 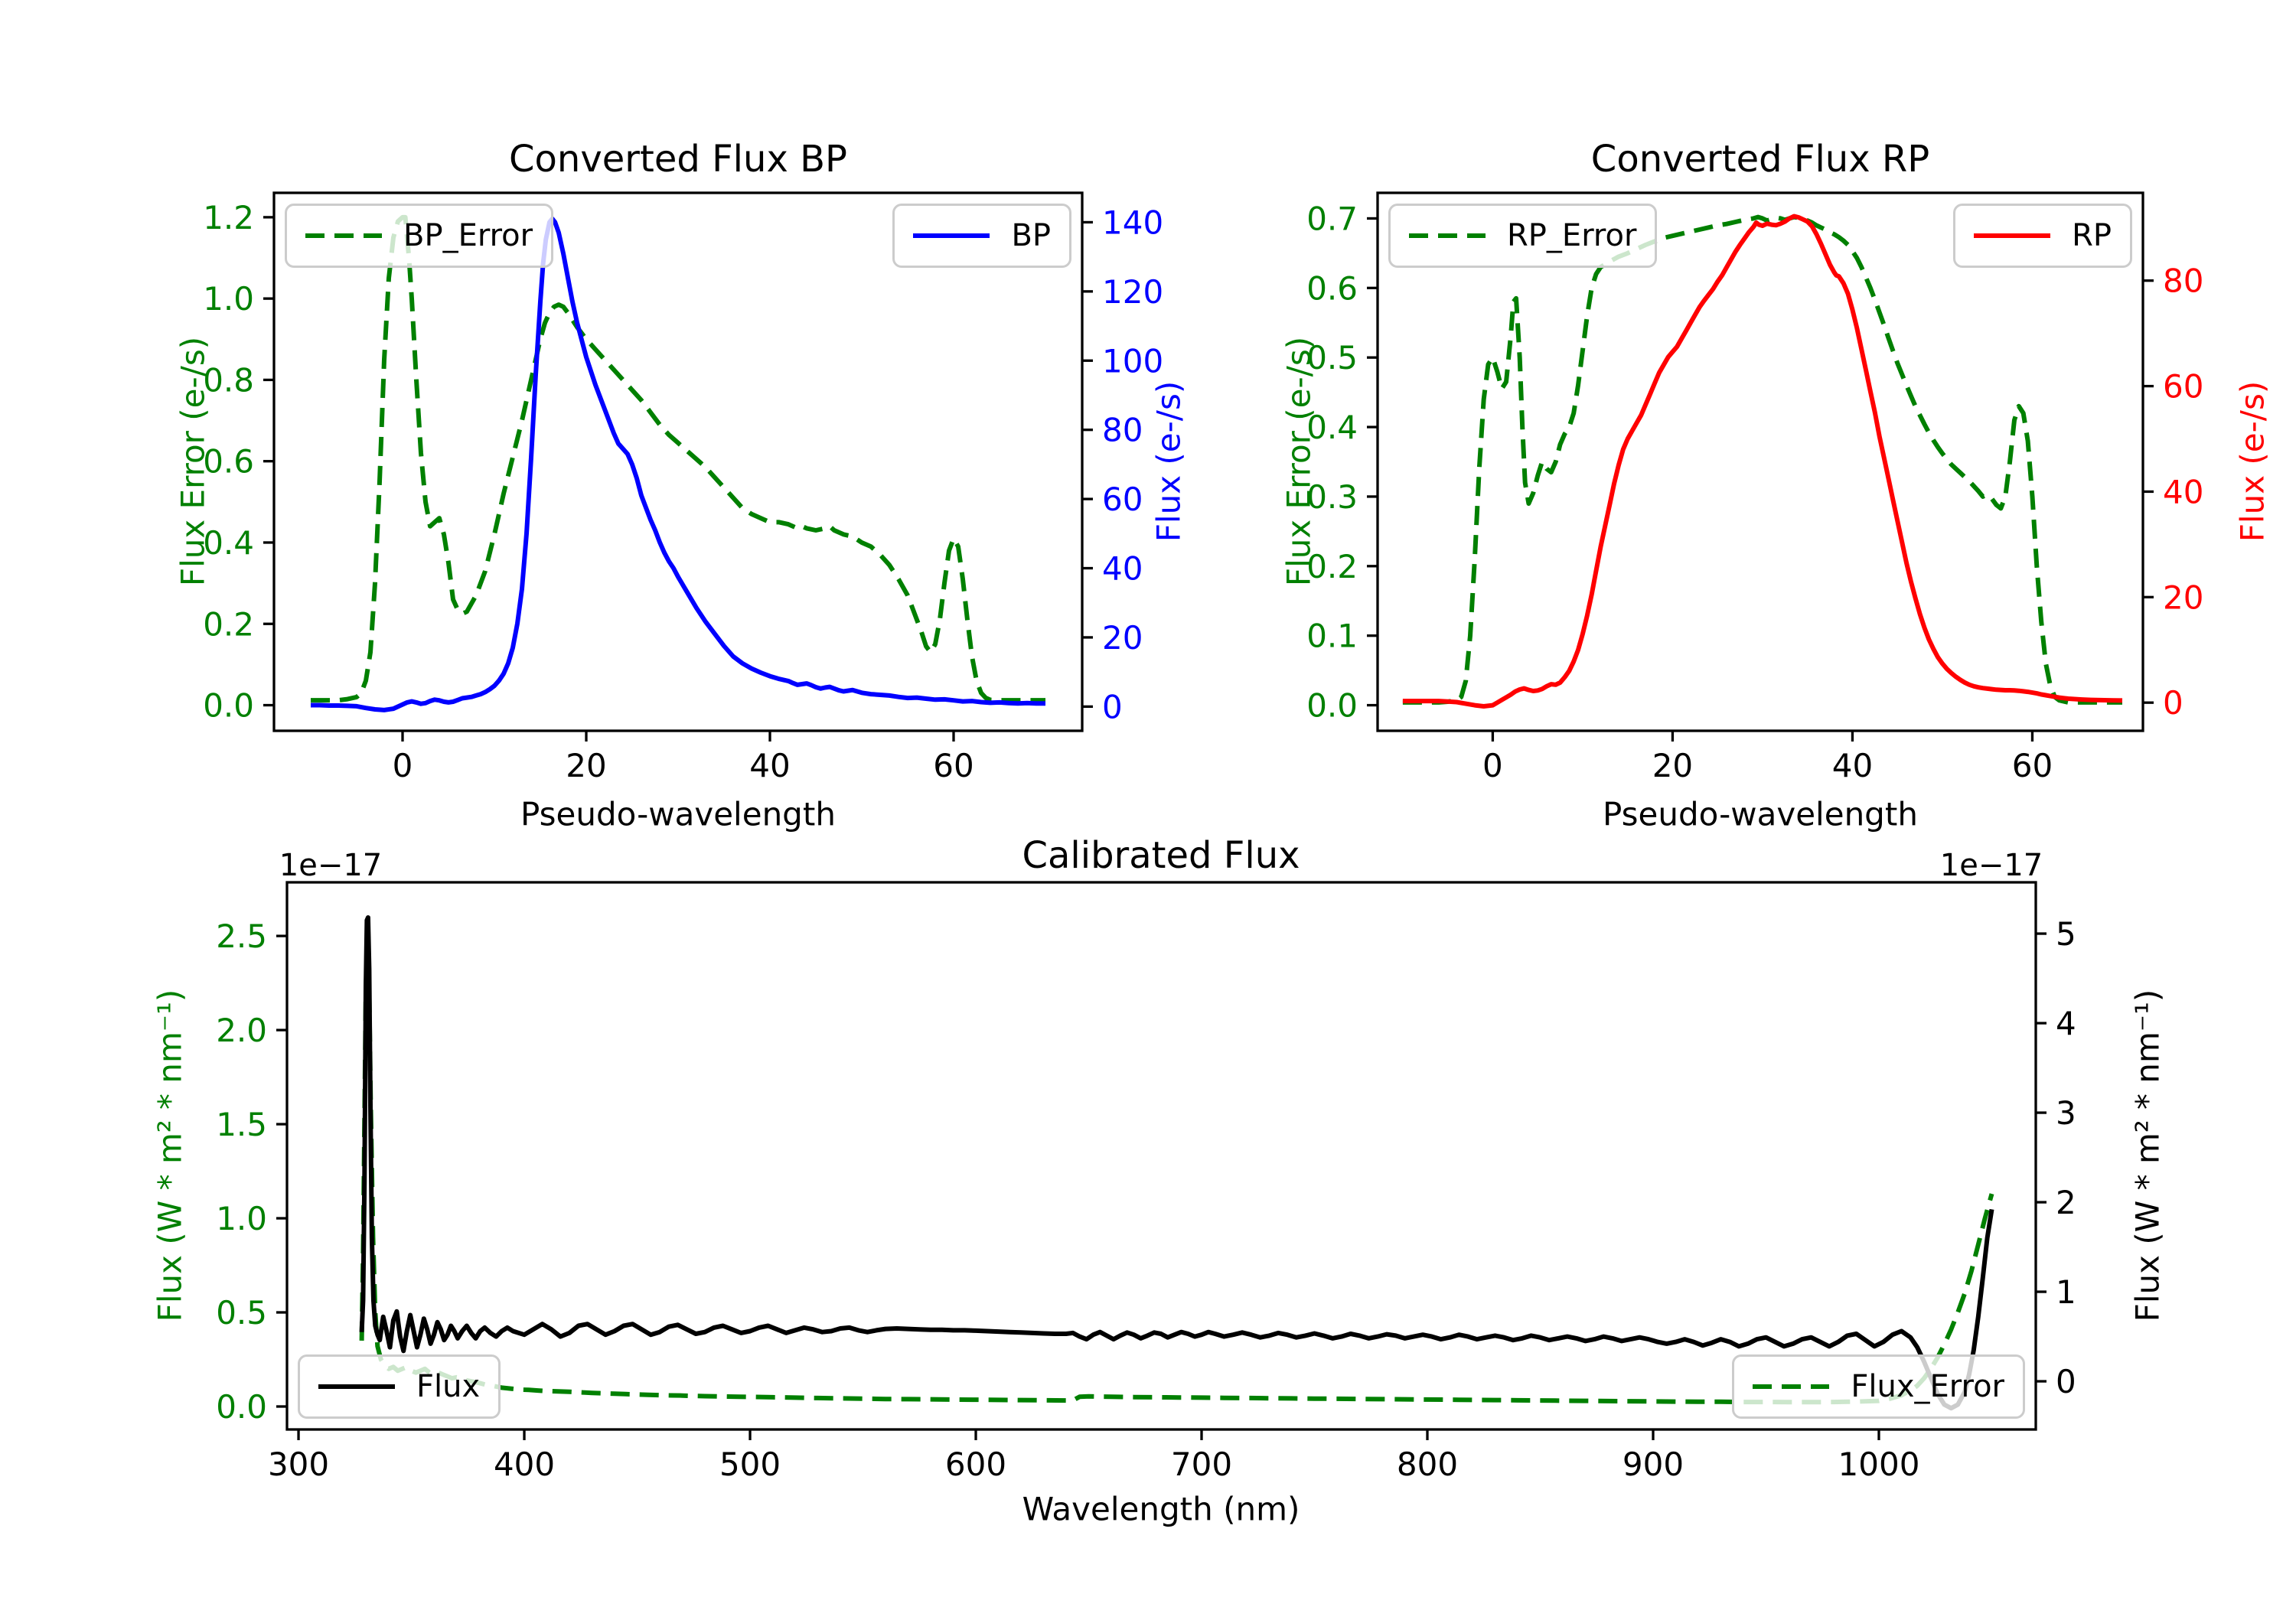 I want to click on cal-xtick-600: 600, so click(x=975, y=1464).